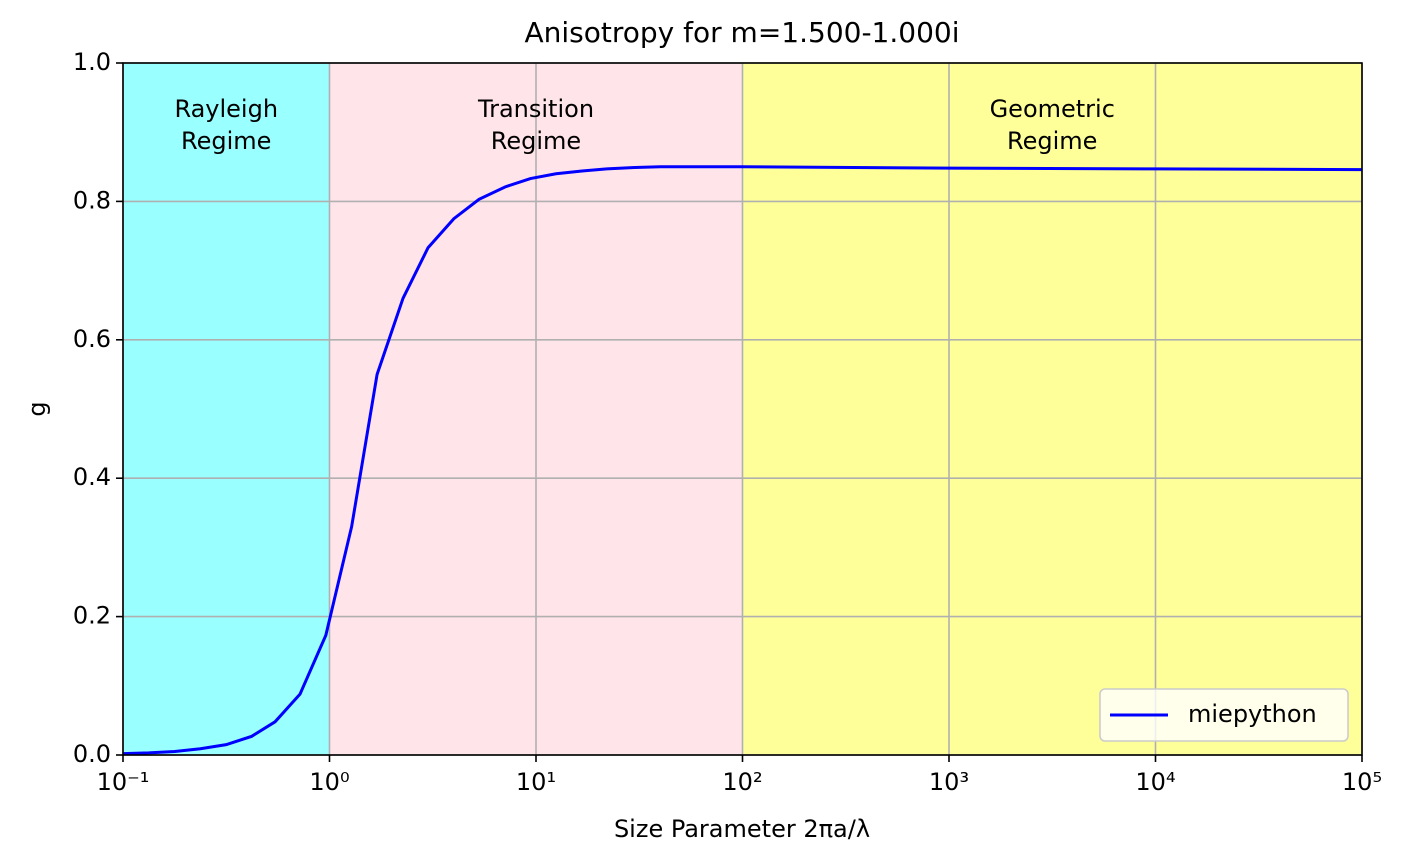 Image resolution: width=1406 pixels, height=864 pixels. I want to click on y-tick-label: 0.6, so click(92, 339).